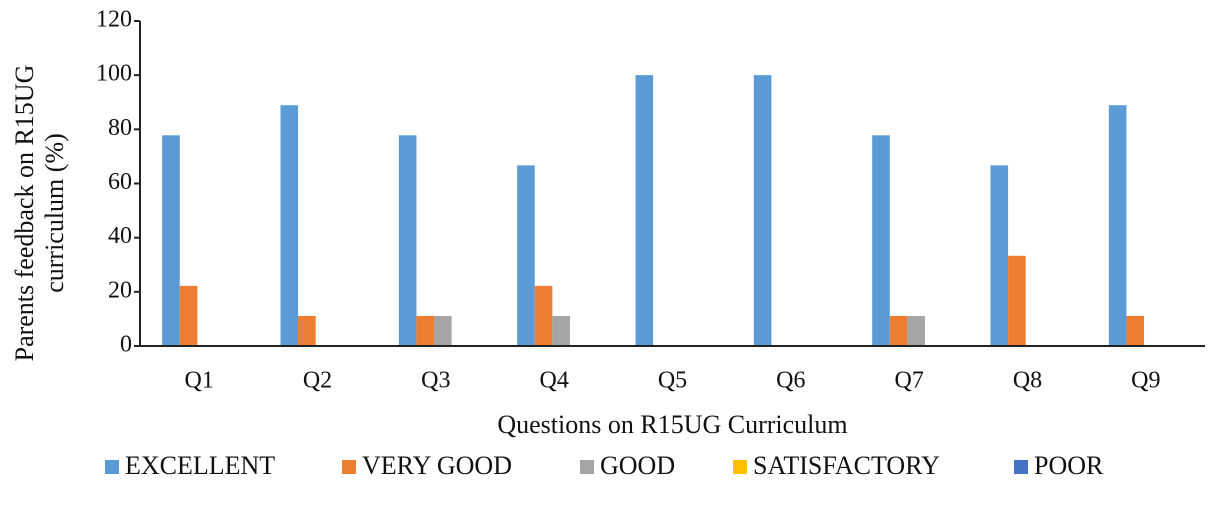  I want to click on y-axis-label: Parents feedback on R15UG curriculum (%), so click(39, 213).